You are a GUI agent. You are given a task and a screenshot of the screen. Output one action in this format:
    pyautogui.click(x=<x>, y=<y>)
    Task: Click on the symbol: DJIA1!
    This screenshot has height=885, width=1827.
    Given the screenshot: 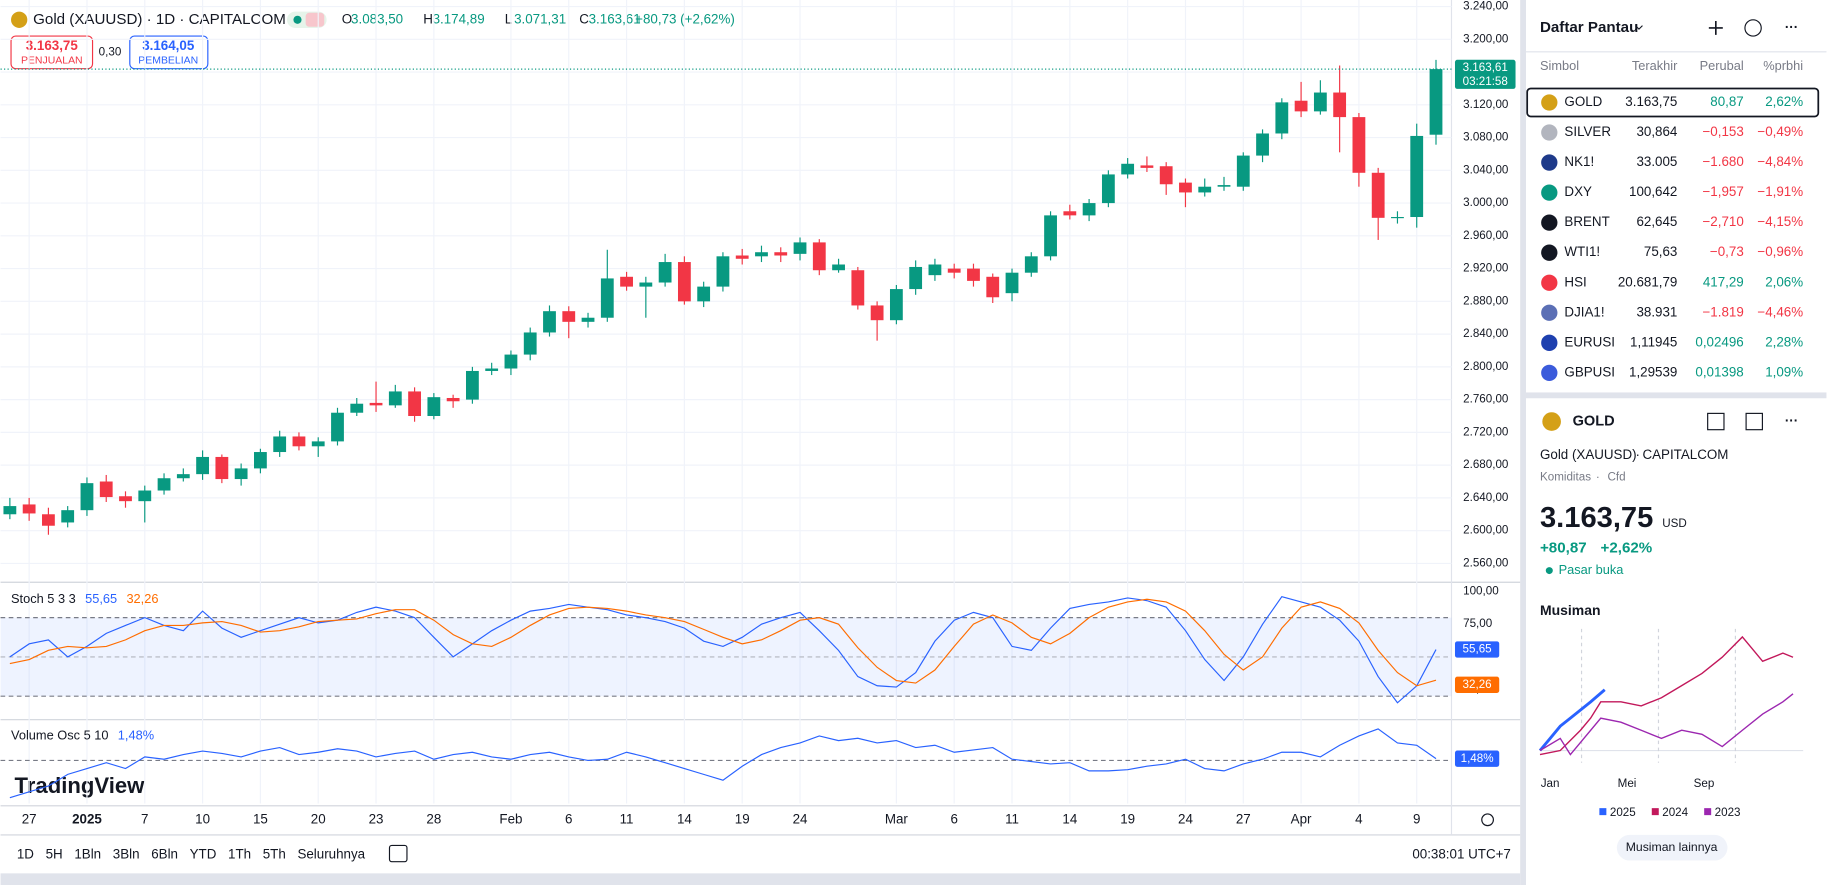 What is the action you would take?
    pyautogui.click(x=1584, y=311)
    